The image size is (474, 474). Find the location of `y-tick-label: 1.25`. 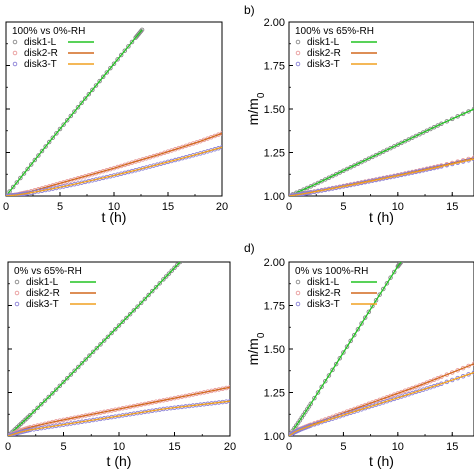

y-tick-label: 1.25 is located at coordinates (274, 154).